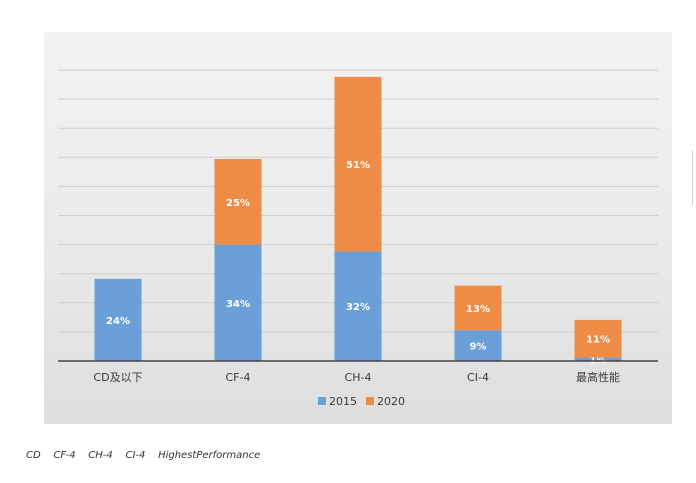 The width and height of the screenshot is (696, 483). What do you see at coordinates (598, 377) in the screenshot?
I see `category-label: 最高性能` at bounding box center [598, 377].